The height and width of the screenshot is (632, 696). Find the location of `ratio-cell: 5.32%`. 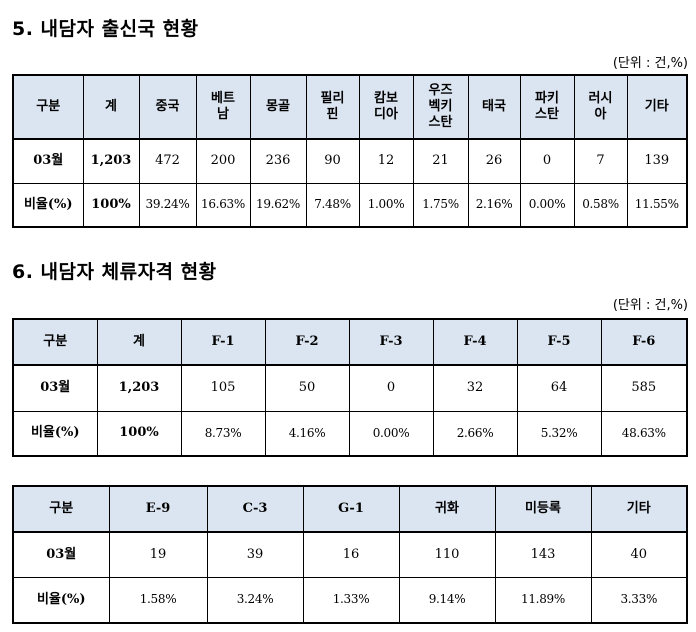

ratio-cell: 5.32% is located at coordinates (559, 433).